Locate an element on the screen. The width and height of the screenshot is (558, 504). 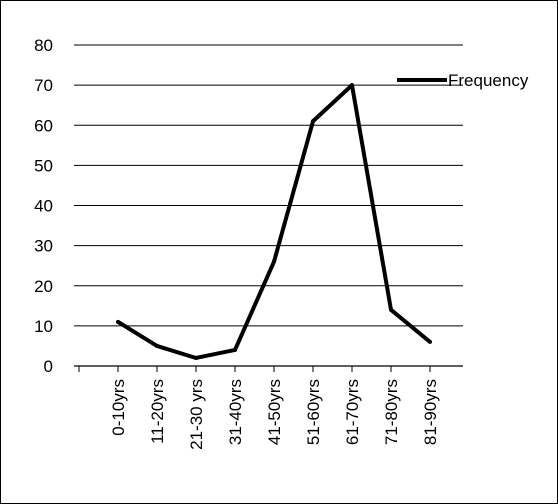
x-tick-label: 41-50yrs is located at coordinates (274, 412).